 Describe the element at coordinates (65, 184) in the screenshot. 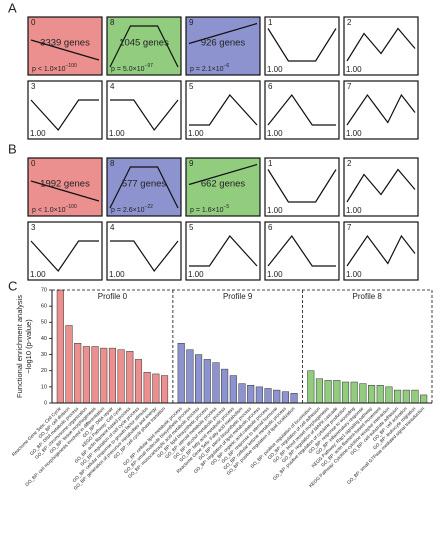

I see `gene-count: 1992 genes` at that location.